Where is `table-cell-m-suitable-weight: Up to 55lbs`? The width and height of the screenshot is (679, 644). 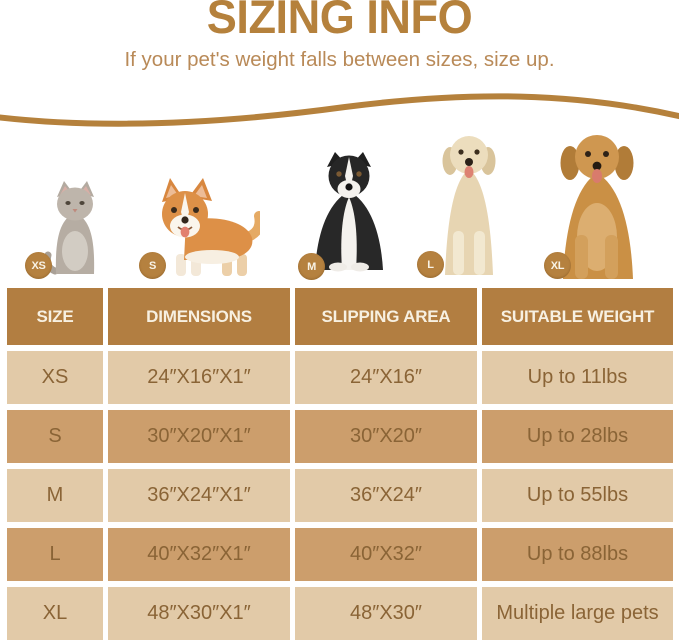 table-cell-m-suitable-weight: Up to 55lbs is located at coordinates (577, 495).